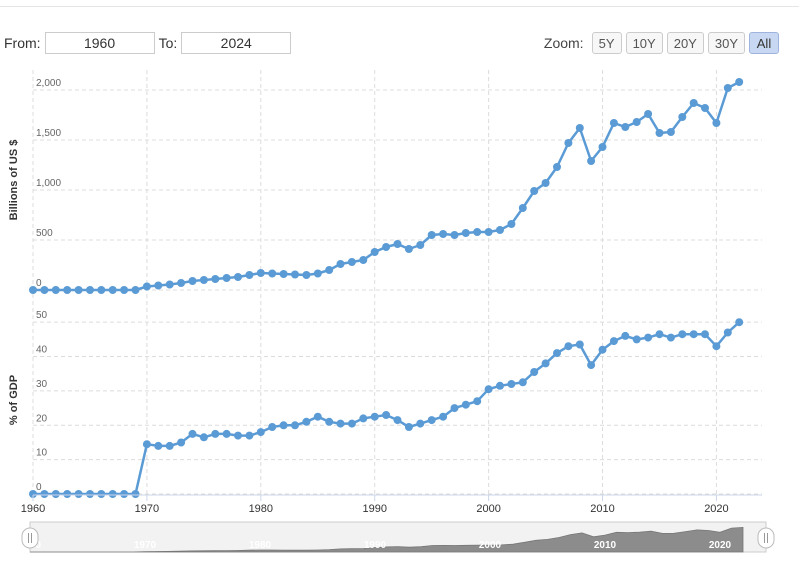  I want to click on to-input, so click(236, 43).